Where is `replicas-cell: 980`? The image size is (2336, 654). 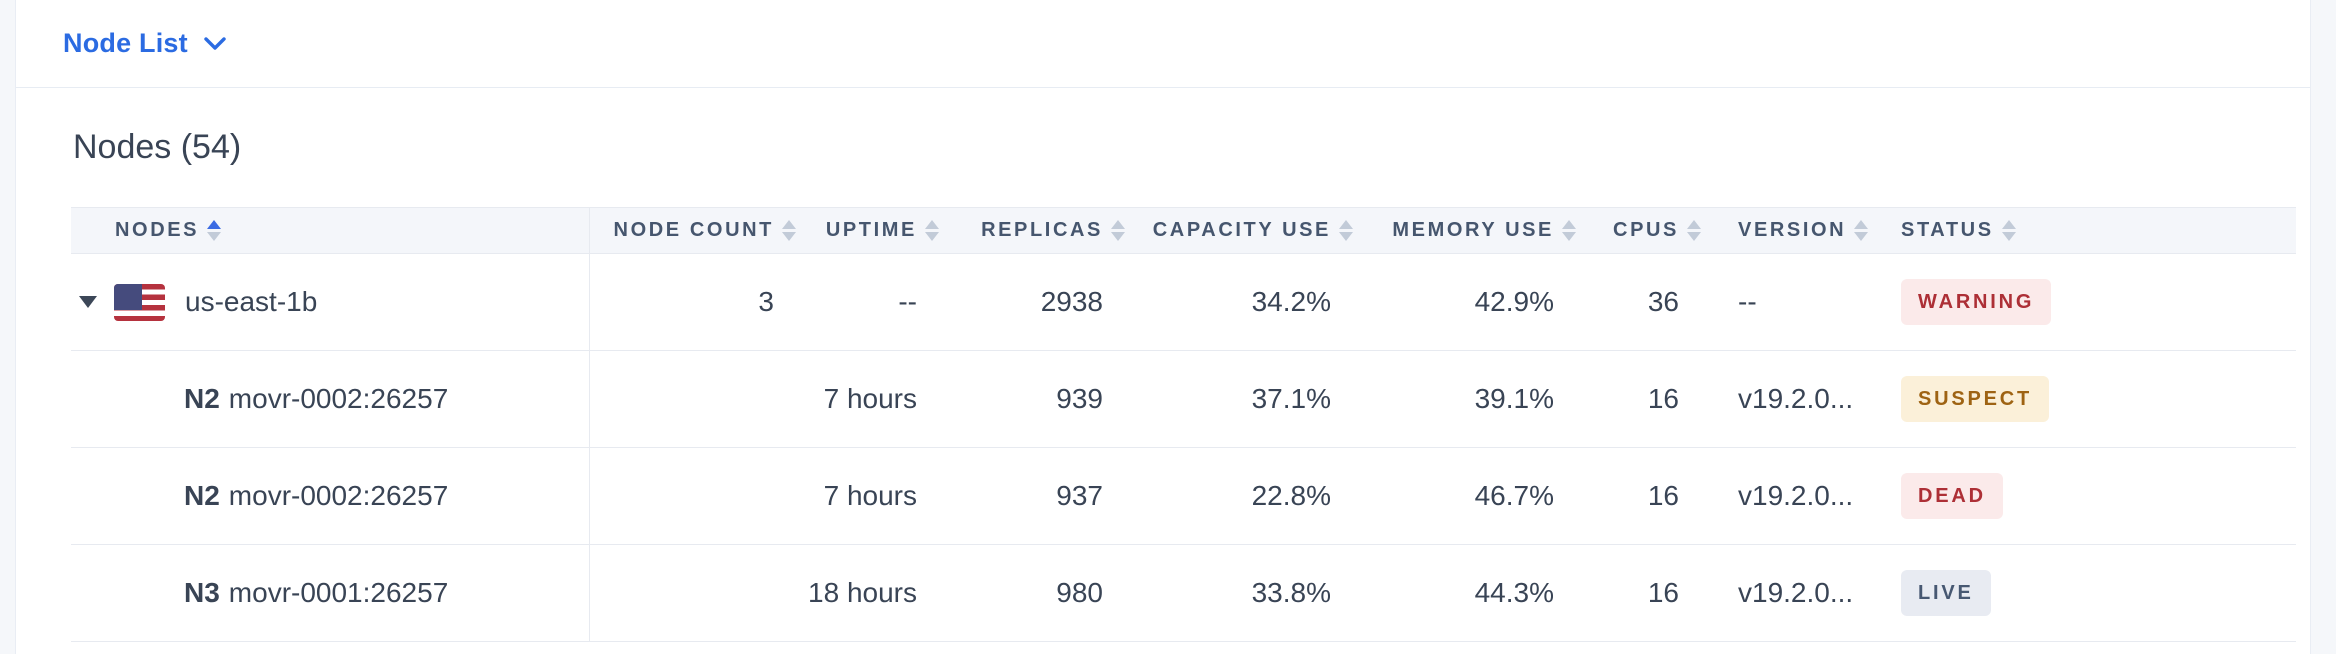
replicas-cell: 980 is located at coordinates (1079, 592).